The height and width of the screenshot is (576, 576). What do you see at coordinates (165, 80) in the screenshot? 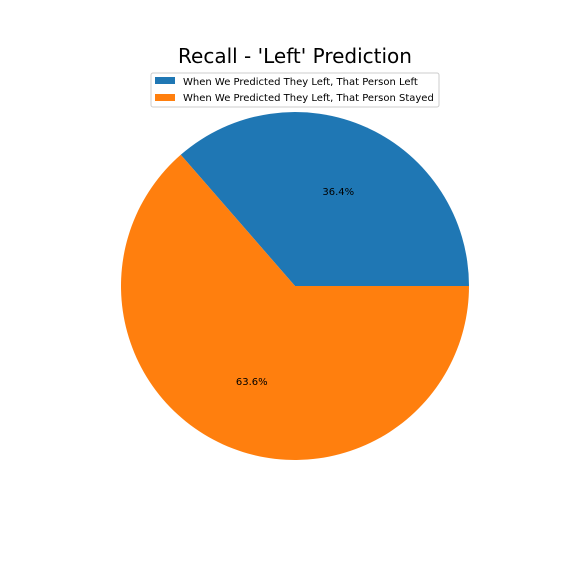
I see `legend-swatch-left` at bounding box center [165, 80].